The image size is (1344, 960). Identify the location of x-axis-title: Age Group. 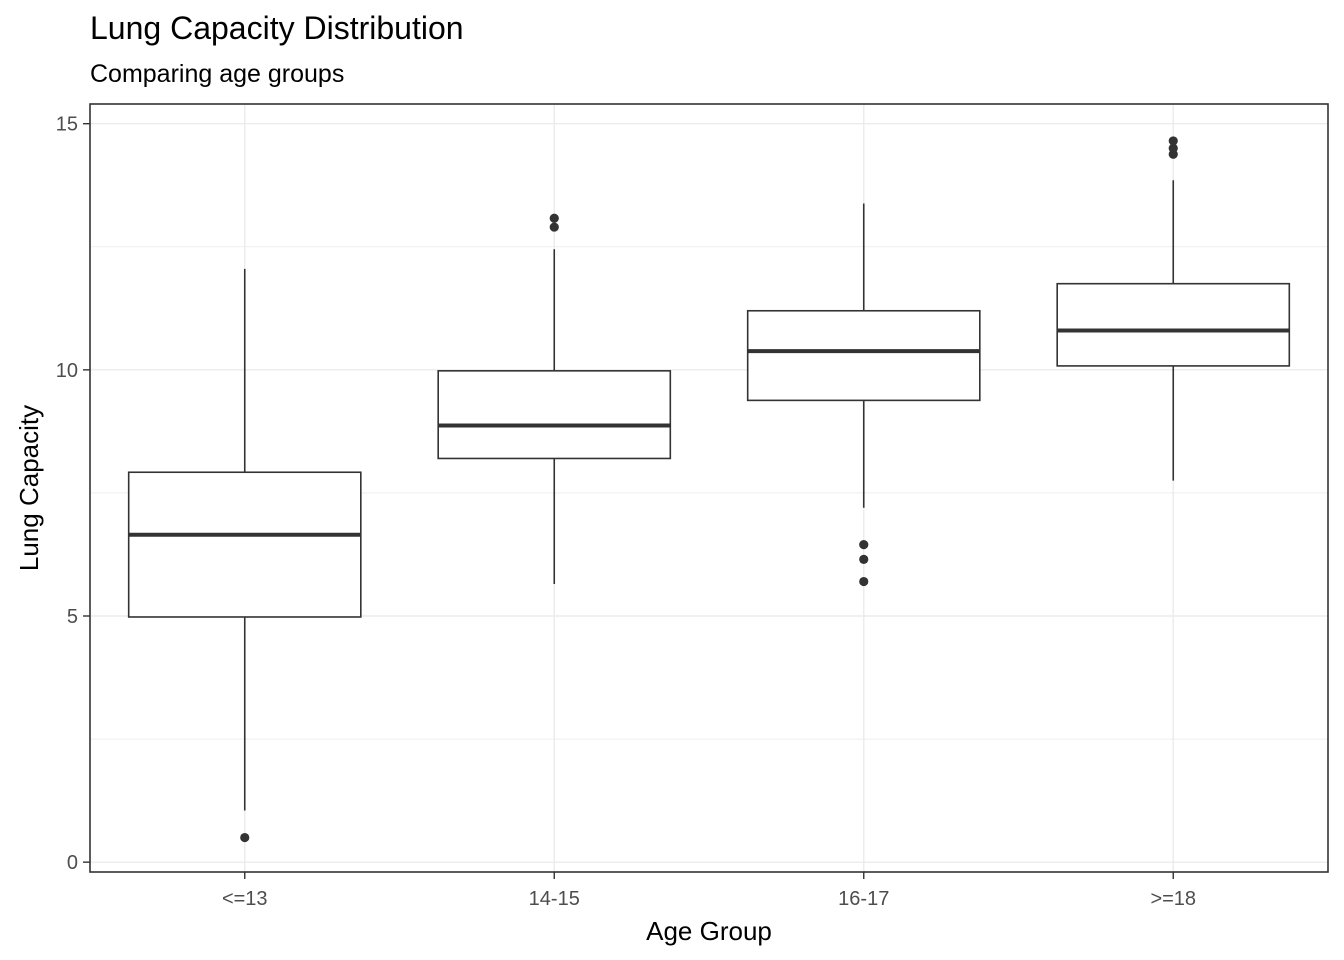
(709, 931).